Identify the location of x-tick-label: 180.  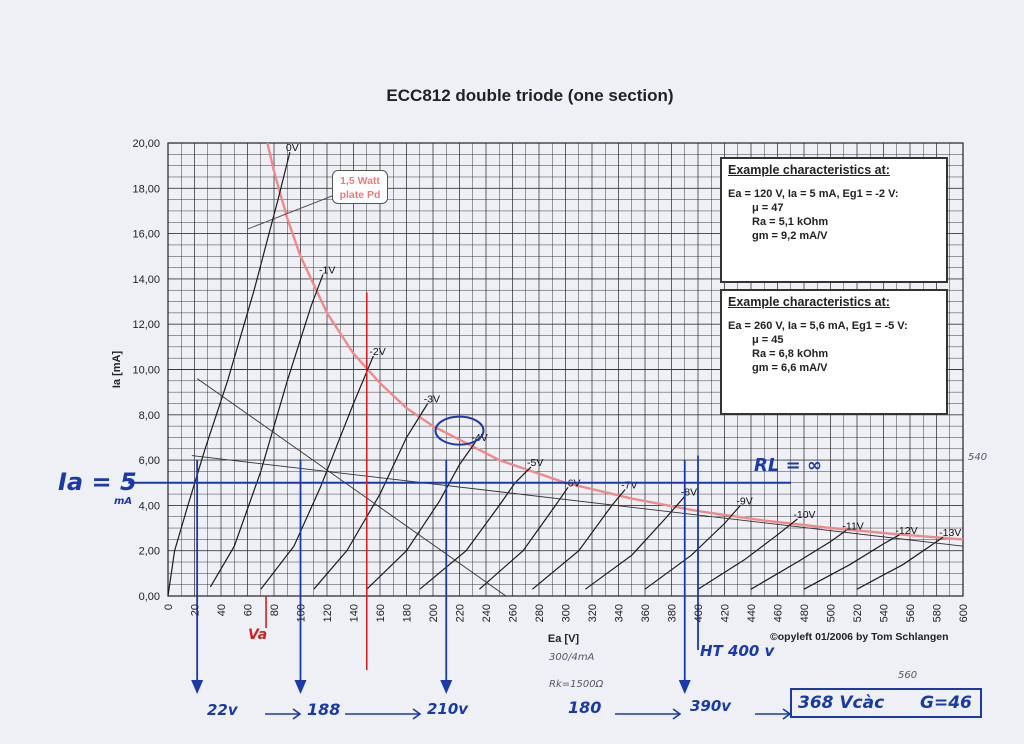
(408, 613).